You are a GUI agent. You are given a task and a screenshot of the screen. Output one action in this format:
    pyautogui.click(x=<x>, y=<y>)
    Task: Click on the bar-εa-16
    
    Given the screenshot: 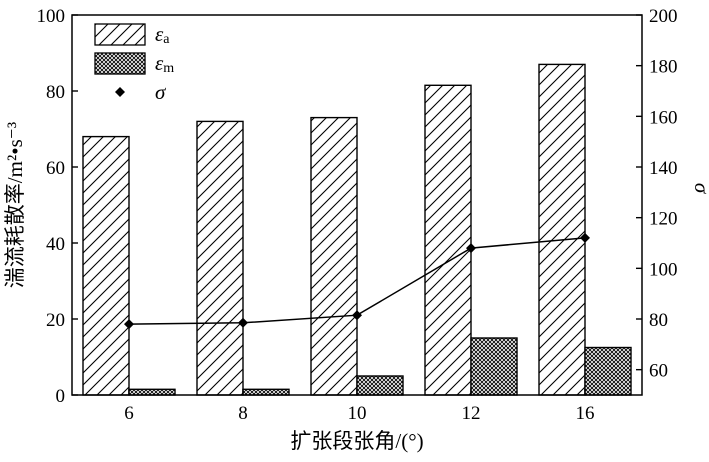 What is the action you would take?
    pyautogui.click(x=562, y=229)
    